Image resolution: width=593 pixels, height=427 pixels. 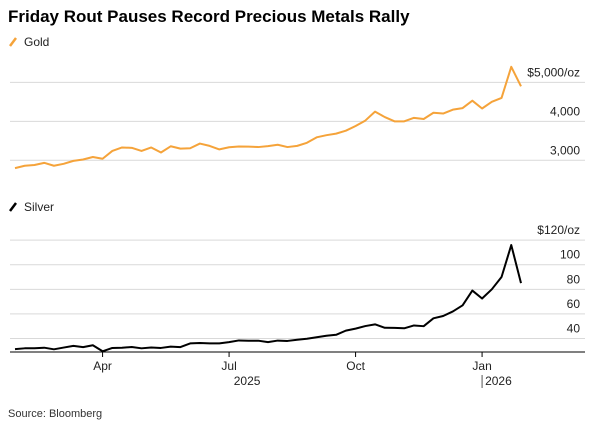 I want to click on x-tick-label: Jan, so click(x=481, y=366).